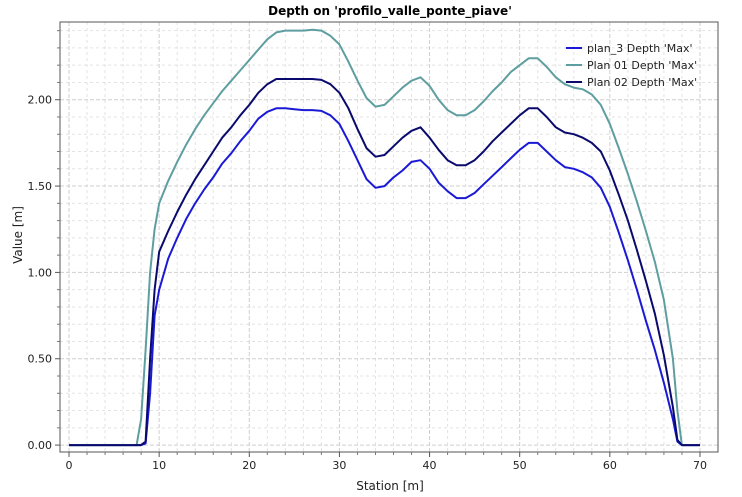  I want to click on x-tick-label: 70, so click(700, 465).